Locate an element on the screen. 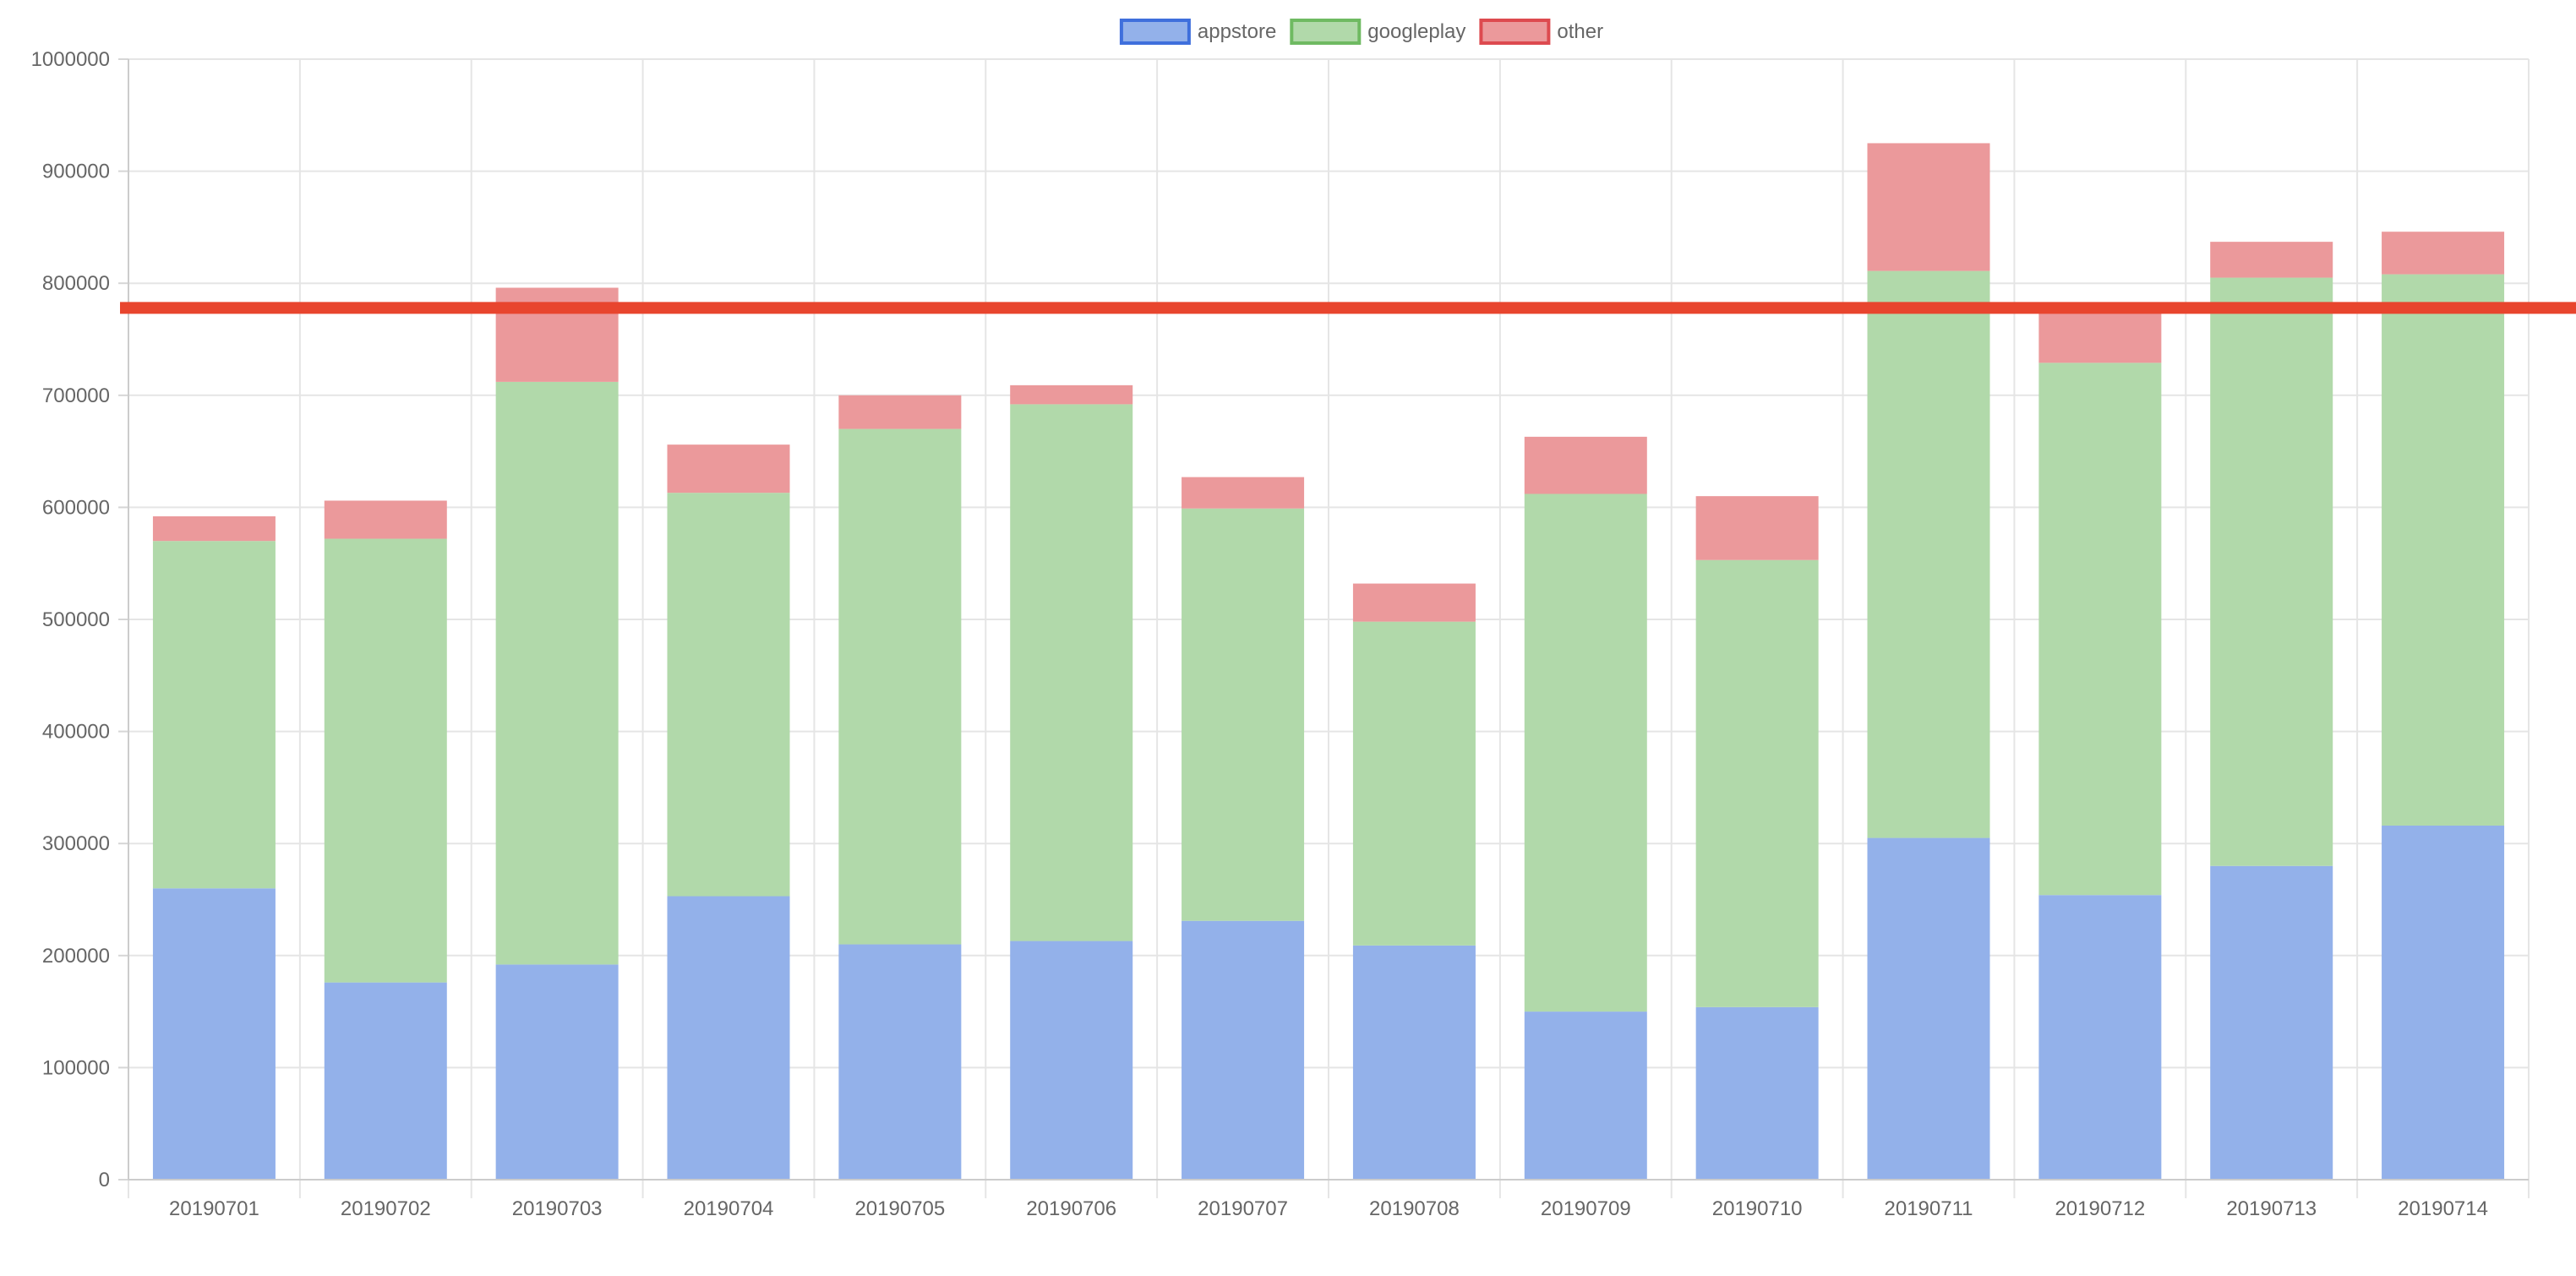 Image resolution: width=2576 pixels, height=1276 pixels. legend: appstore googleplay other is located at coordinates (1361, 32).